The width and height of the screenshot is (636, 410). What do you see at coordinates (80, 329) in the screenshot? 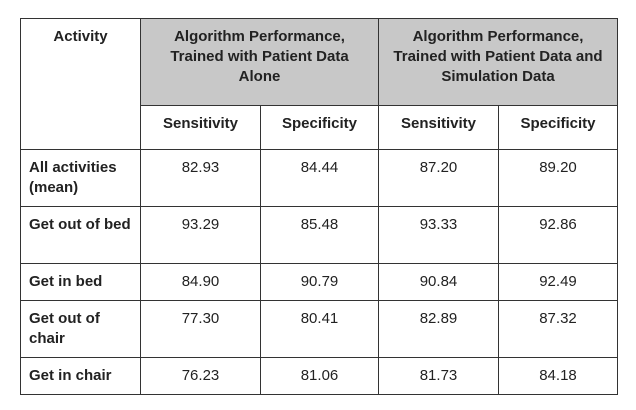
I see `activity-label: Get out of chair` at bounding box center [80, 329].